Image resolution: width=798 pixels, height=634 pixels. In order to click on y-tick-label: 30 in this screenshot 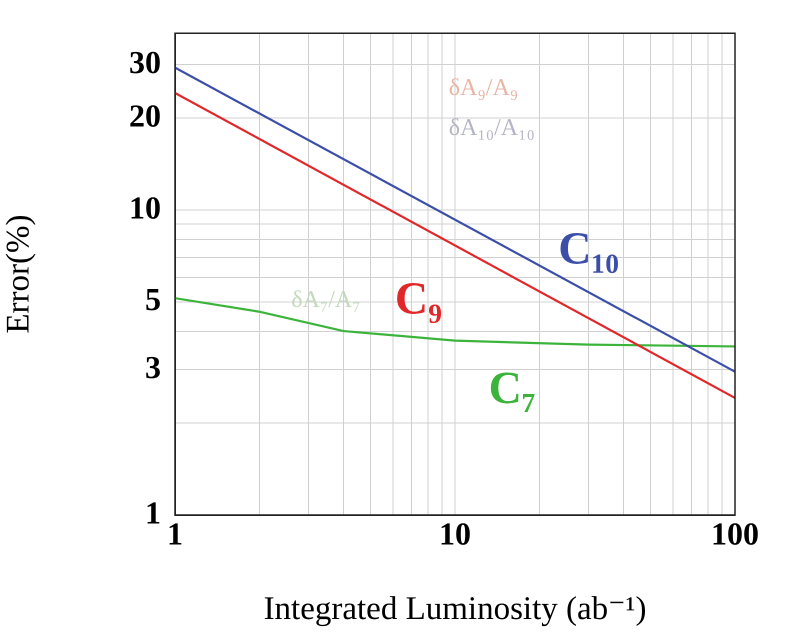, I will do `click(145, 62)`.